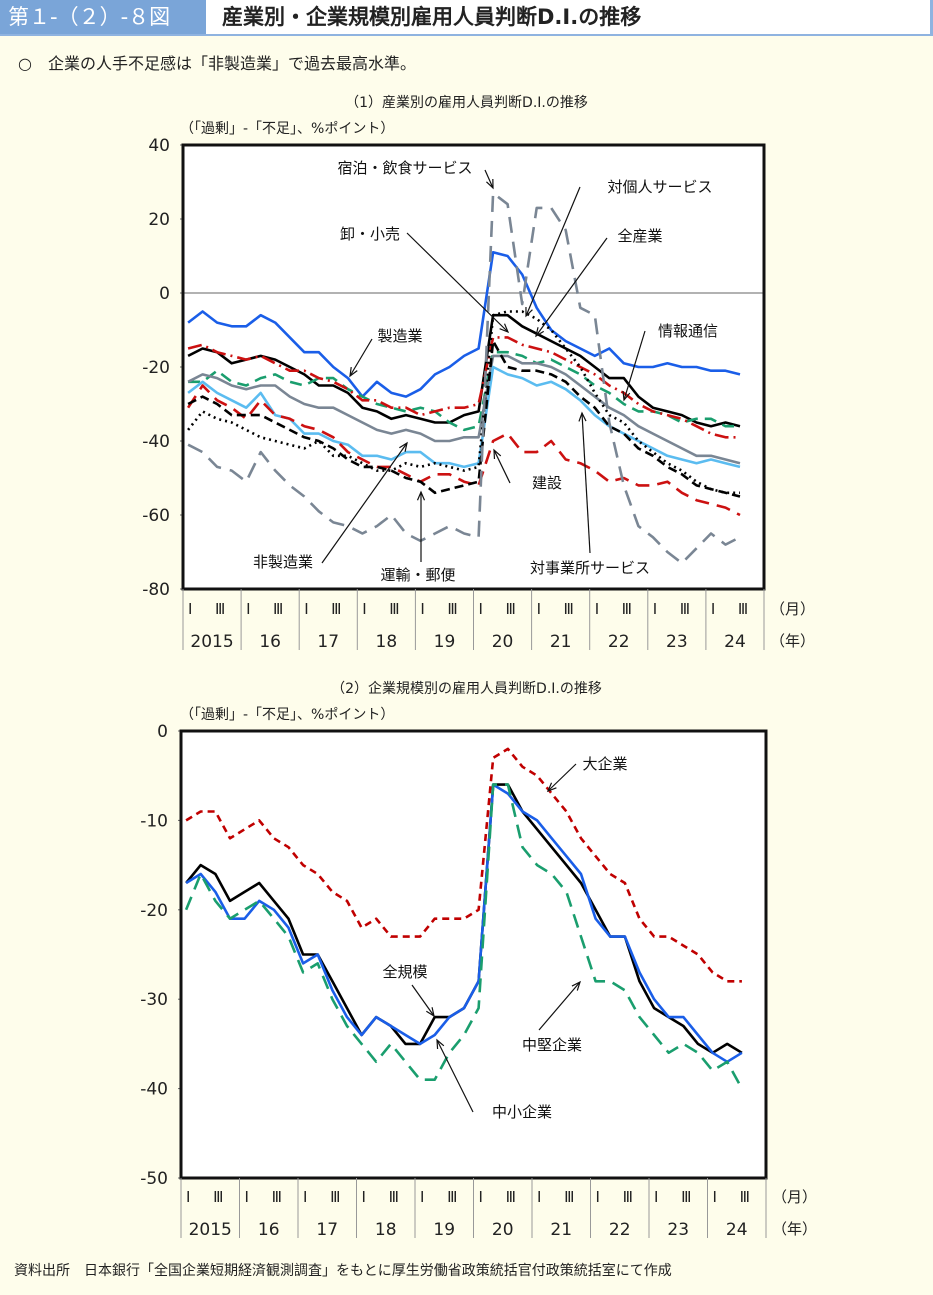 This screenshot has width=933, height=1295. I want to click on y-tick-label: -50, so click(154, 1179).